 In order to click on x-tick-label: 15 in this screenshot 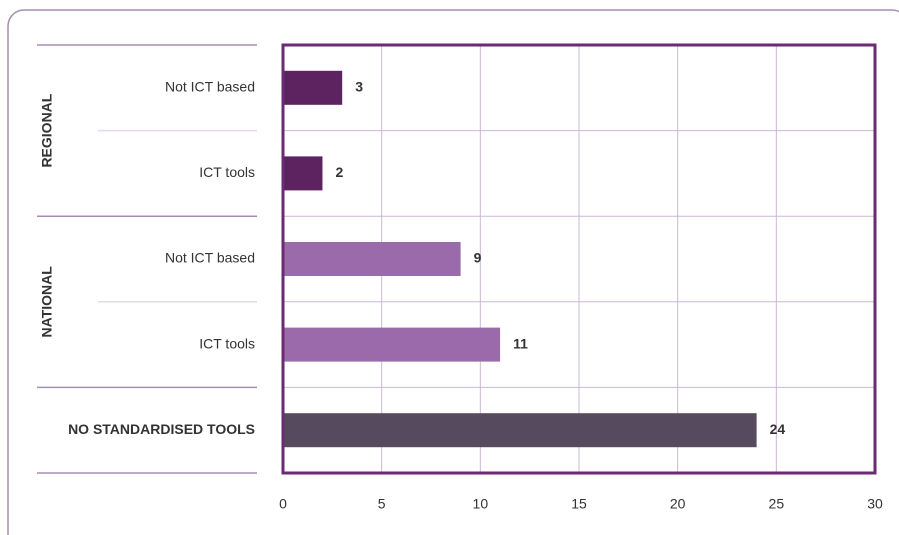, I will do `click(579, 504)`.